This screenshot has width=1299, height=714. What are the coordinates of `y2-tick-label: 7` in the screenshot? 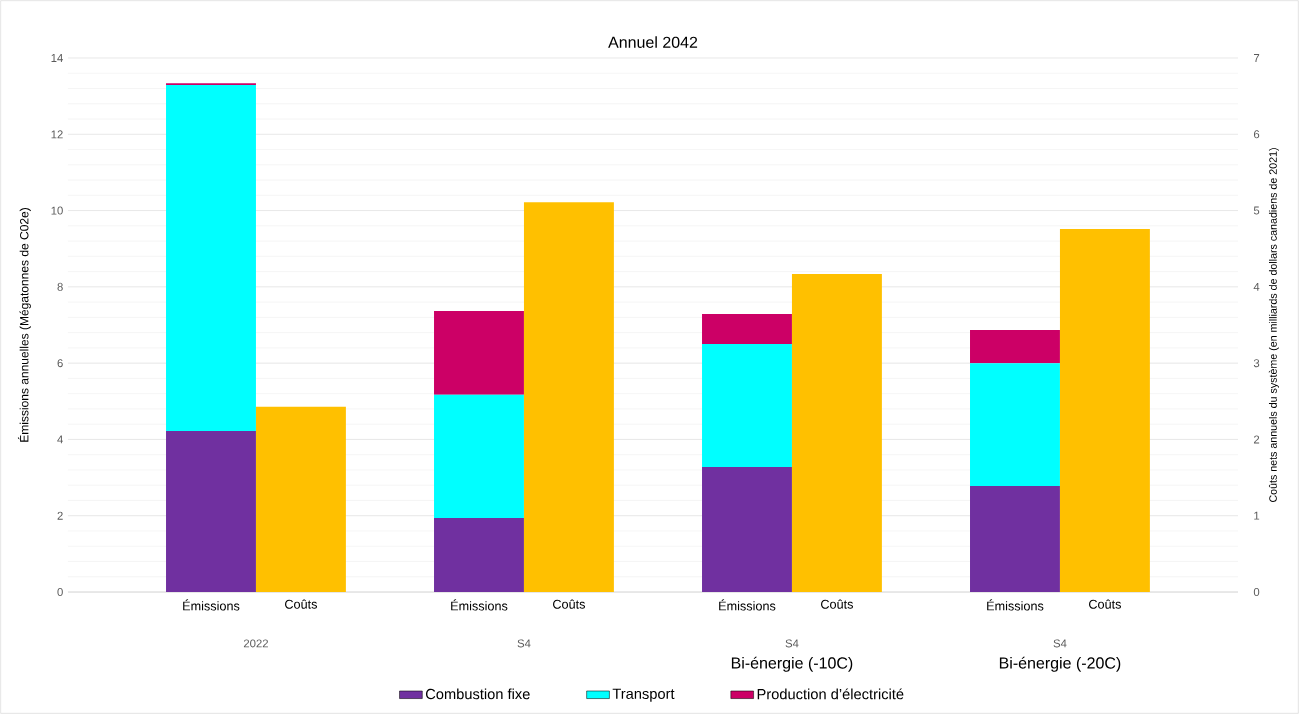 It's located at (1256, 58).